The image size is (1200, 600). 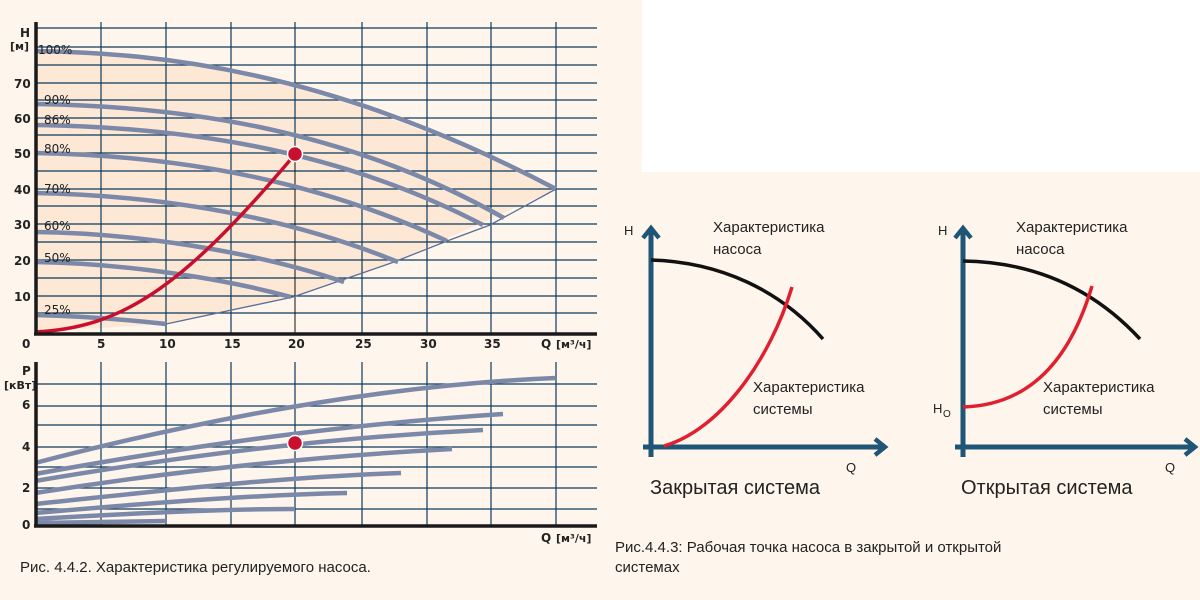 What do you see at coordinates (26, 405) in the screenshot?
I see `y-tick: 6` at bounding box center [26, 405].